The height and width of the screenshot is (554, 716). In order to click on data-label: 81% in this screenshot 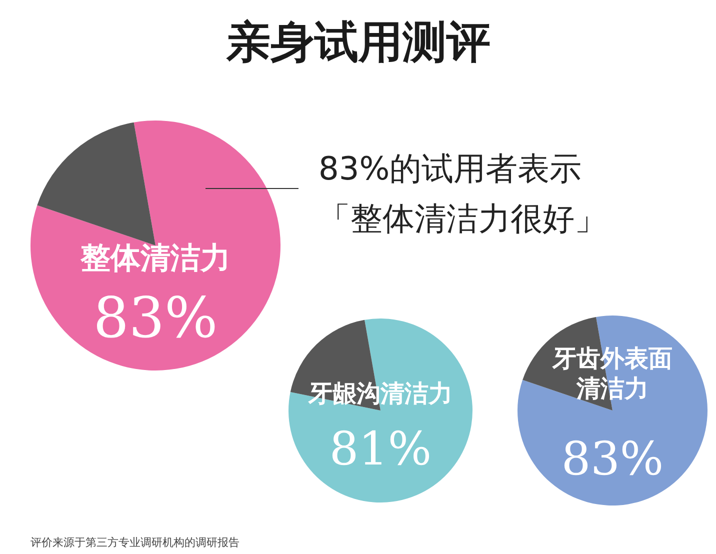, I will do `click(380, 449)`.